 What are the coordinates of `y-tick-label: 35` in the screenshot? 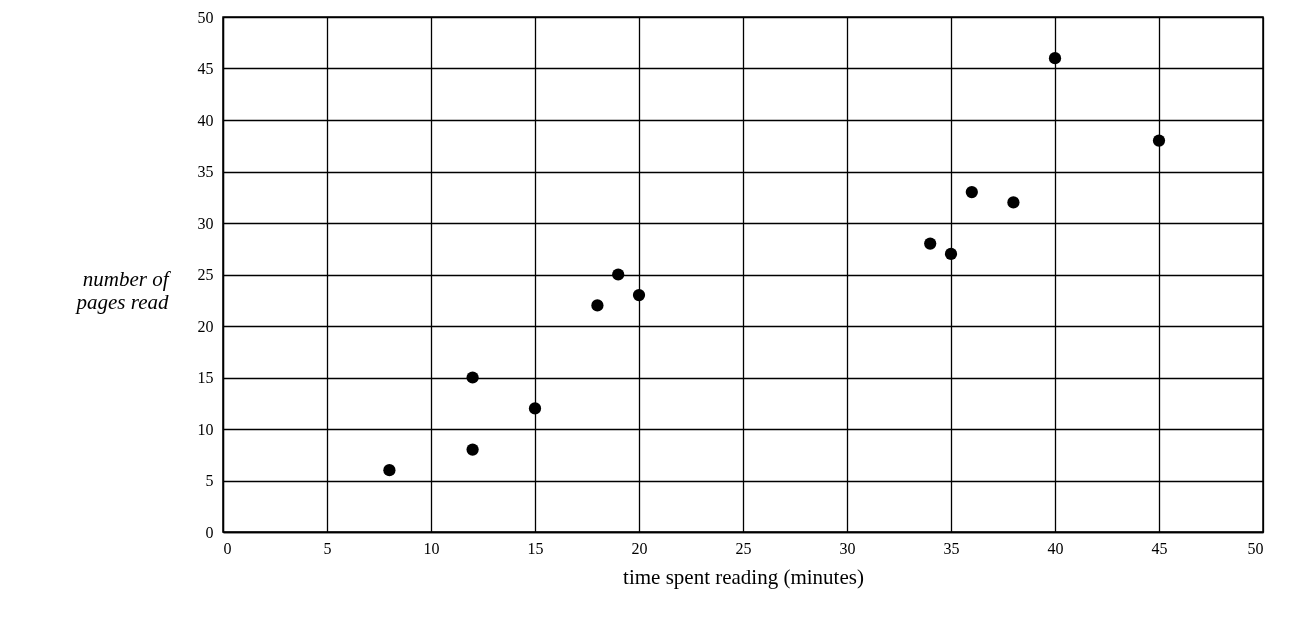 It's located at (205, 171).